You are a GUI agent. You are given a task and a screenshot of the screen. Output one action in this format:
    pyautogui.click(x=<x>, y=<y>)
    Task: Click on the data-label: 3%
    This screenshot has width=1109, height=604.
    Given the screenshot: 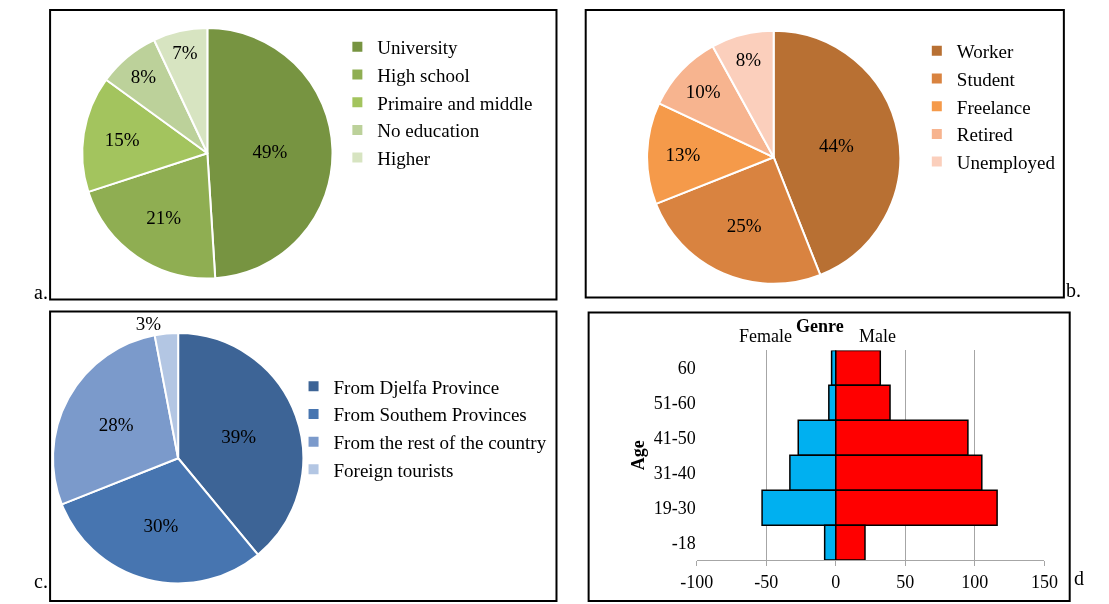 What is the action you would take?
    pyautogui.click(x=148, y=323)
    